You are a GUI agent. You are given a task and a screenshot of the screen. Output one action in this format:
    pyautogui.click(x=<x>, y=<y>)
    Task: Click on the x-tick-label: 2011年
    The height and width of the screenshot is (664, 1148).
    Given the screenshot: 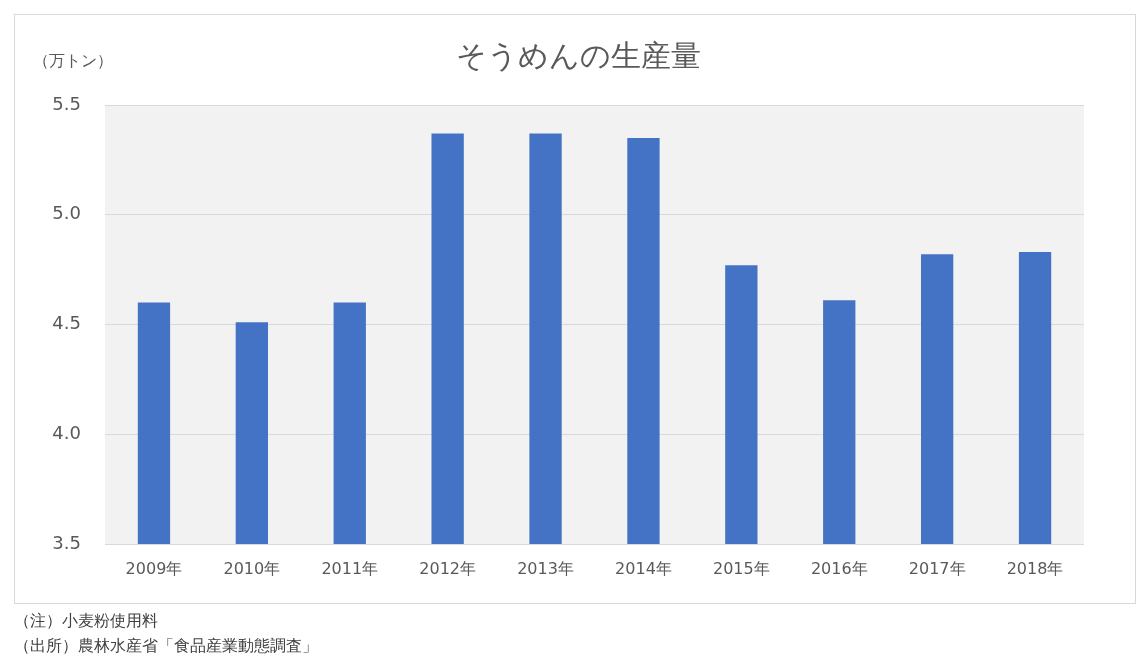 What is the action you would take?
    pyautogui.click(x=350, y=568)
    